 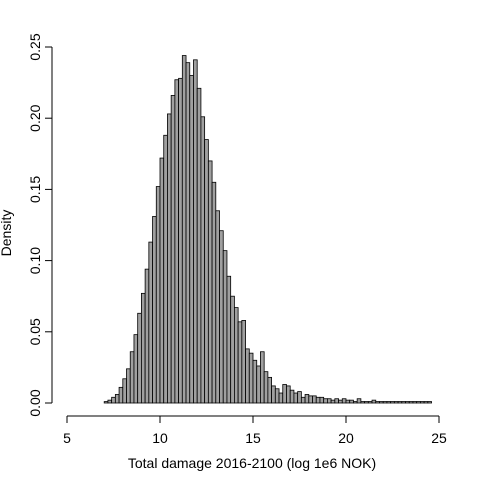 I want to click on y-tick-label: 0.10, so click(x=35, y=260).